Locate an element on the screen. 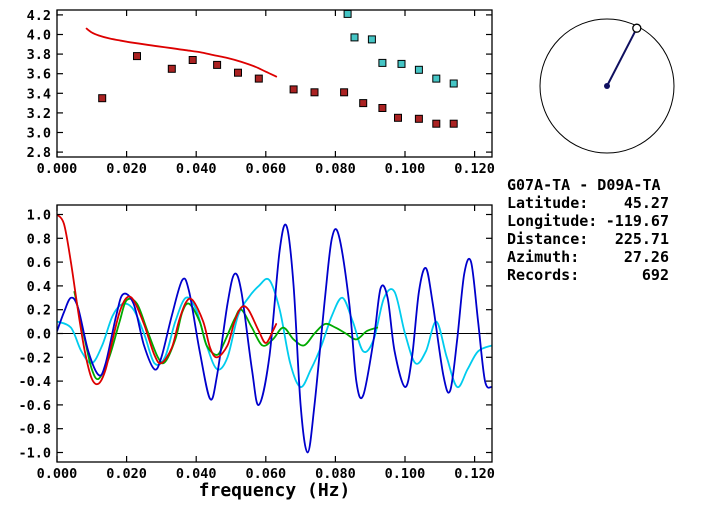 This screenshot has width=703, height=519. info-row-longitude: Longitude: -119.67 is located at coordinates (588, 221).